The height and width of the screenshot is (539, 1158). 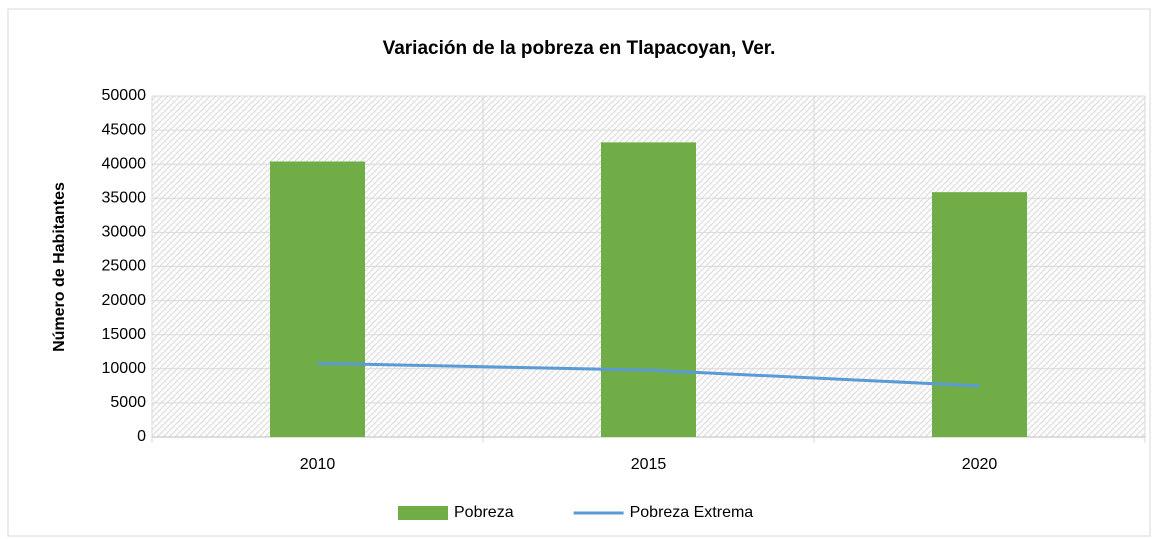 I want to click on y-tick-label: 40000, so click(x=124, y=163).